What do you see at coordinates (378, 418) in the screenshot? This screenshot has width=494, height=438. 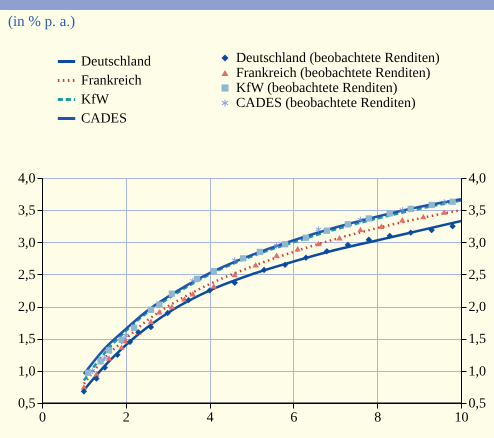 I see `x-tick-label: 8` at bounding box center [378, 418].